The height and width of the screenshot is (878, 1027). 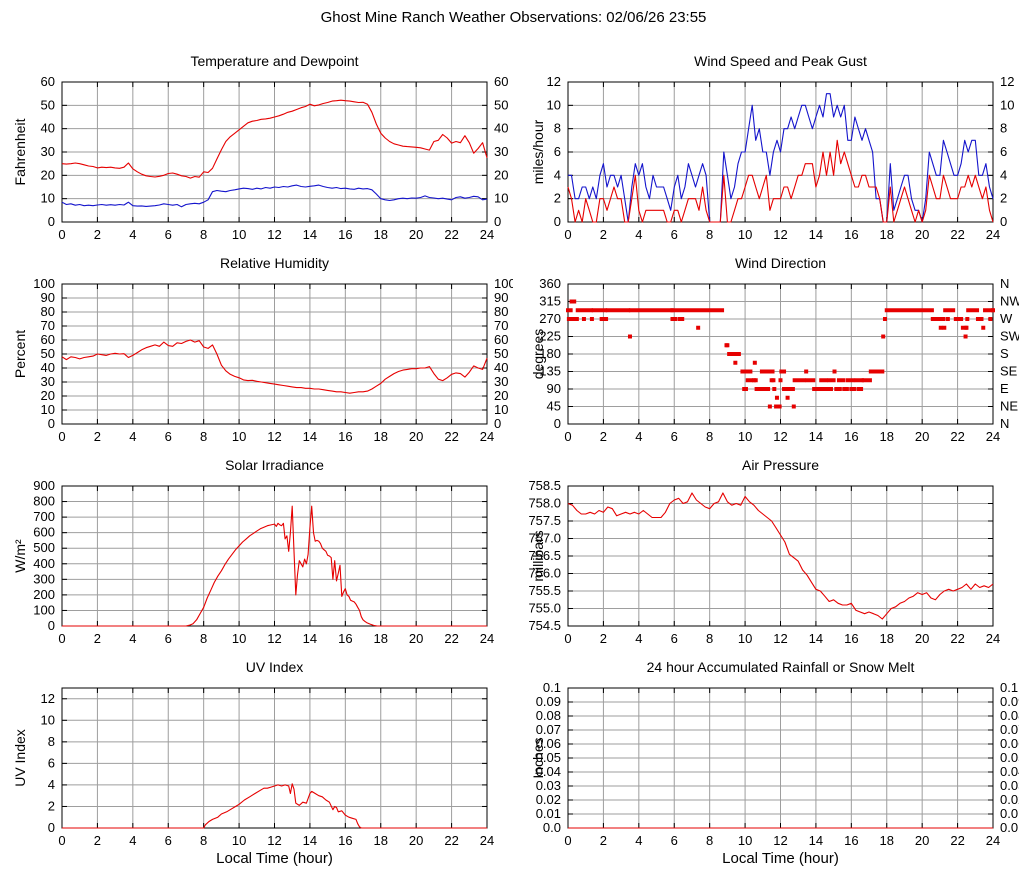 What do you see at coordinates (1009, 701) in the screenshot?
I see `svg-text: 0.09` at bounding box center [1009, 701].